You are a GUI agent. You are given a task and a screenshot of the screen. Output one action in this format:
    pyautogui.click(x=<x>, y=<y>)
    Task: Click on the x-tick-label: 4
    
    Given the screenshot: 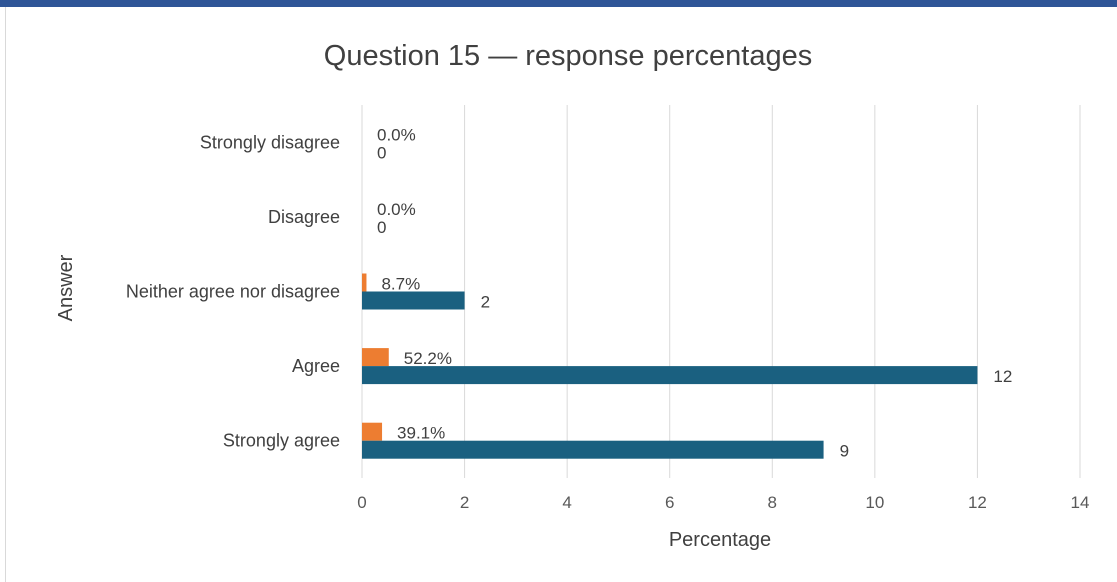 What is the action you would take?
    pyautogui.click(x=566, y=502)
    